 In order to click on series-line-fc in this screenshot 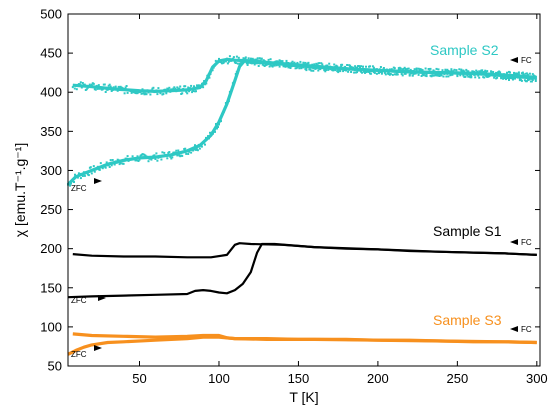, I will do `click(304, 338)`.